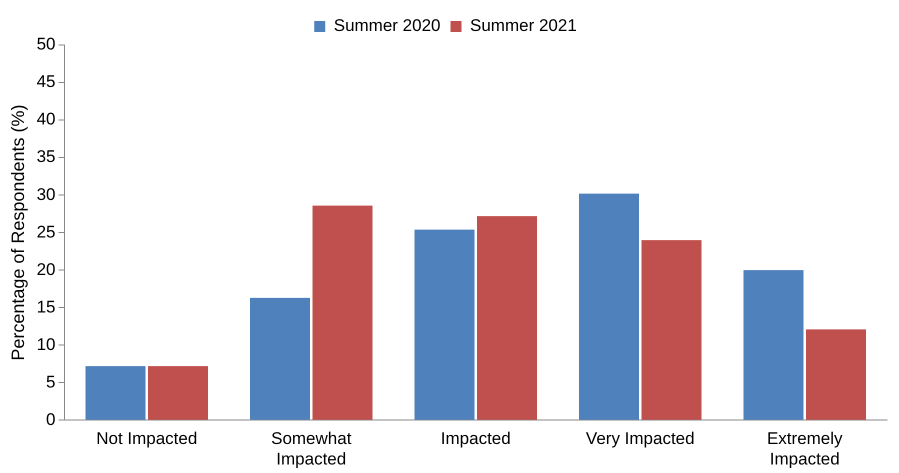 Image resolution: width=899 pixels, height=473 pixels. Describe the element at coordinates (46, 269) in the screenshot. I see `y-tick-label: 20` at that location.